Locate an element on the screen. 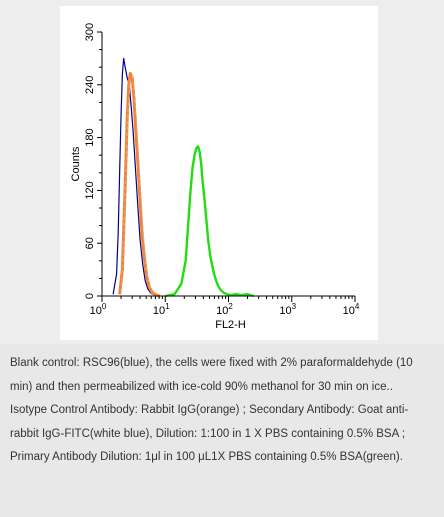  x-tick-label: 10⁰ is located at coordinates (98, 309).